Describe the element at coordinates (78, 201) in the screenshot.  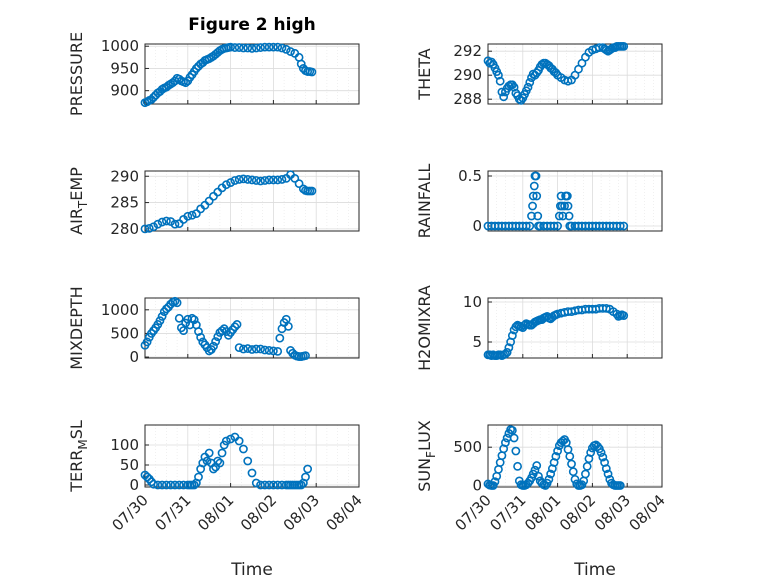
I see `y-axis-label-3: AIRTEMP` at that location.